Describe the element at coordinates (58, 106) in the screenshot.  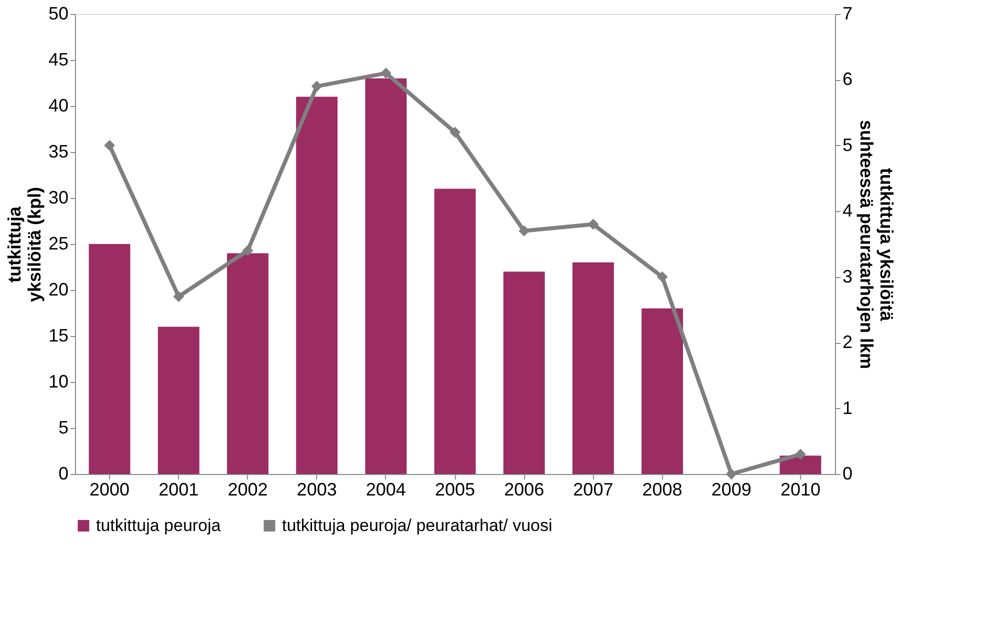
I see `y-tick-label: 40` at that location.